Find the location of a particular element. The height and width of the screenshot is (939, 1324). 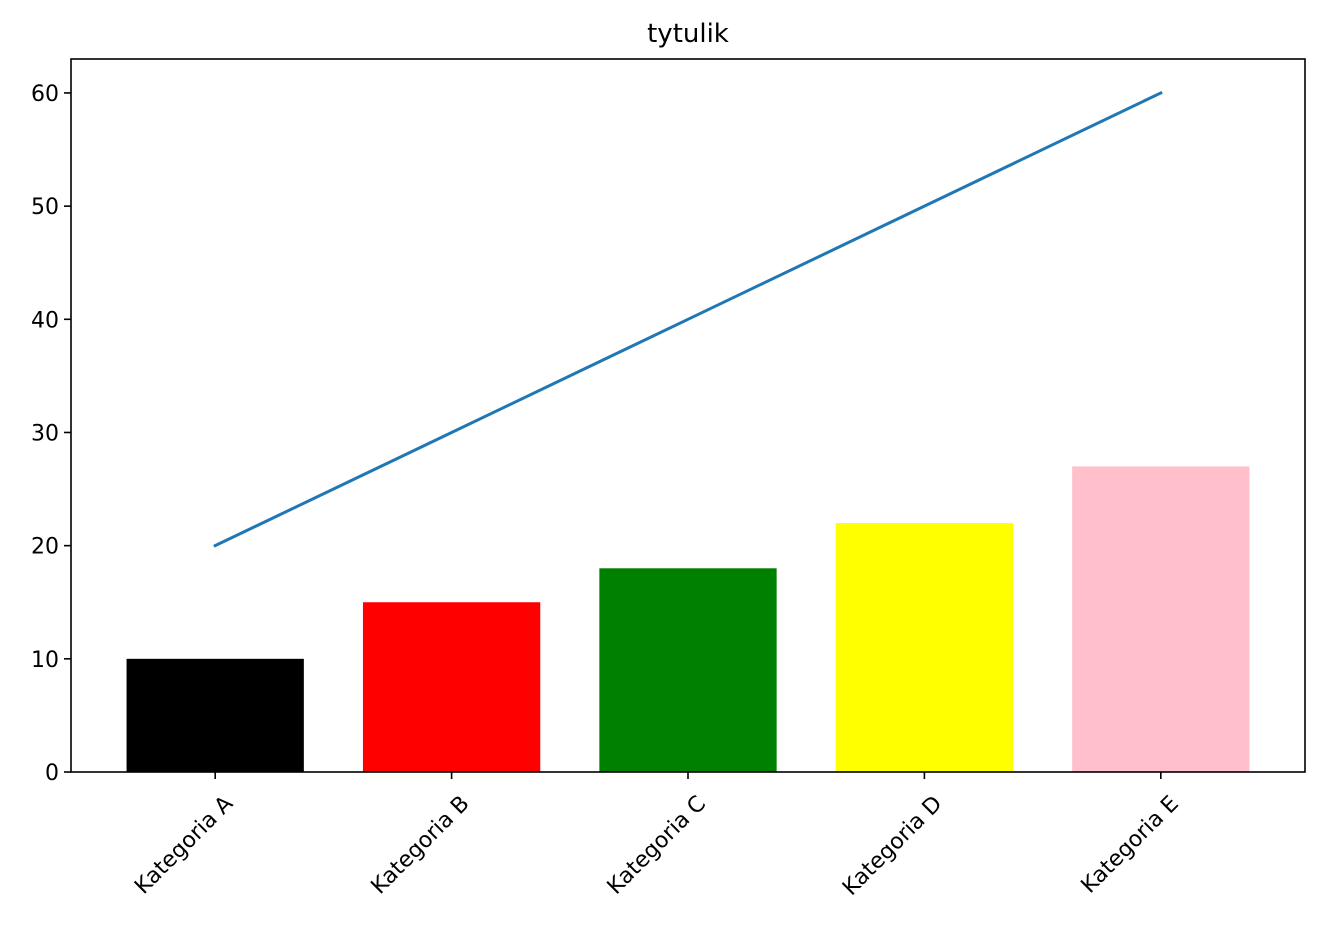

y-tick-label-10: 10 is located at coordinates (45, 660).